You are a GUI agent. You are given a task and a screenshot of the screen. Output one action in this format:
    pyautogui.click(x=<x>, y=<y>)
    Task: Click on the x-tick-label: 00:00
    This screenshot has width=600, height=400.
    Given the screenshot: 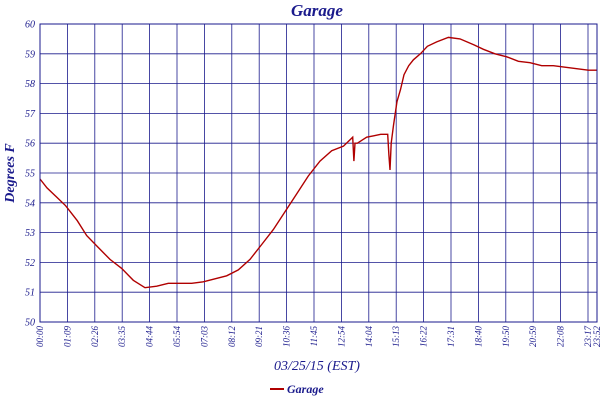 What is the action you would take?
    pyautogui.click(x=40, y=336)
    